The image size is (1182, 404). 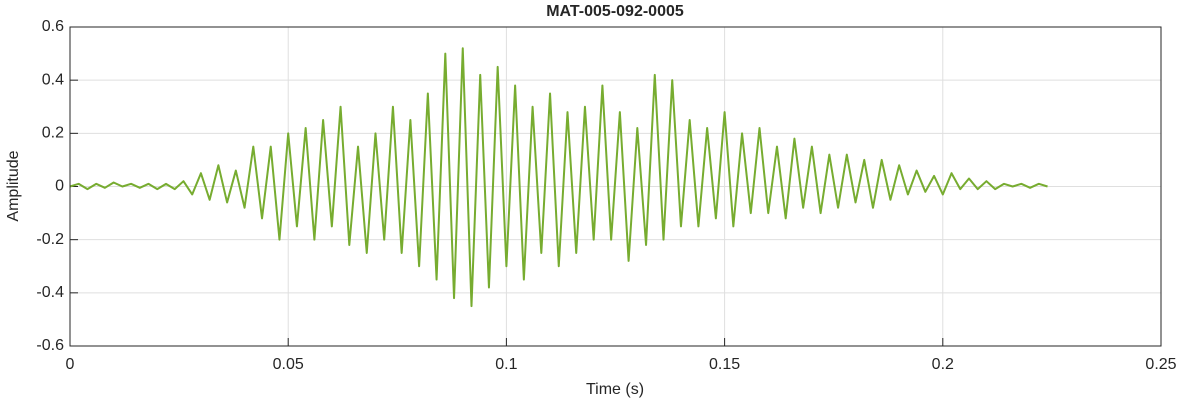 What do you see at coordinates (53, 79) in the screenshot?
I see `y-tick-label: 0.4` at bounding box center [53, 79].